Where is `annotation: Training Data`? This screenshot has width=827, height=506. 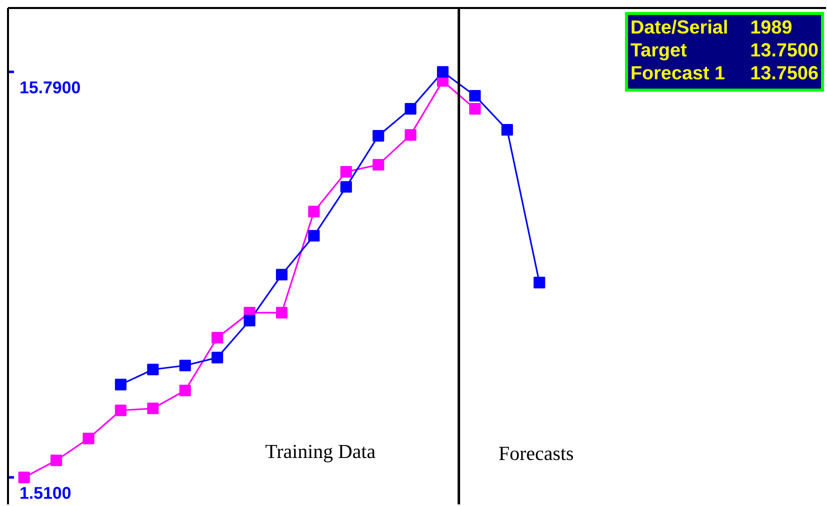
annotation: Training Data is located at coordinates (321, 453).